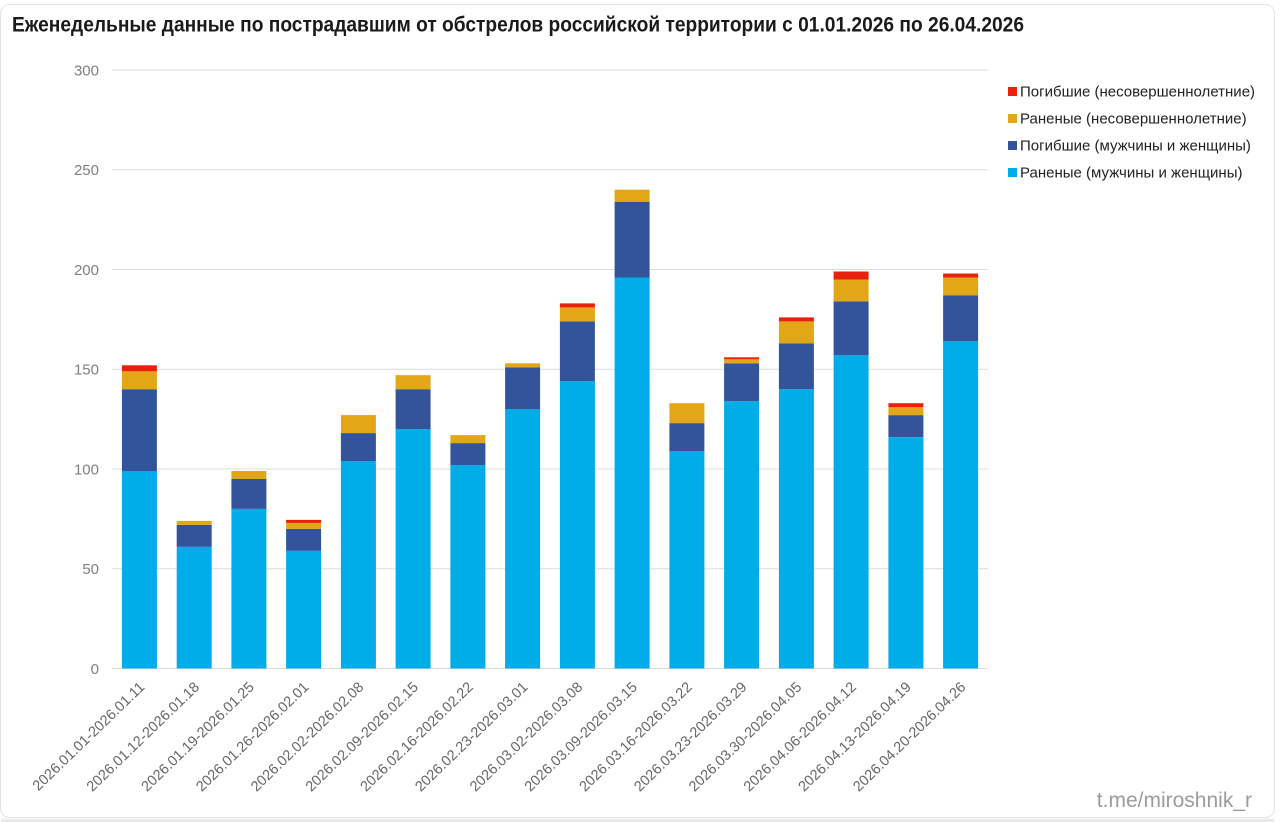 This screenshot has height=822, width=1280. What do you see at coordinates (86, 469) in the screenshot?
I see `svg-text: 100` at bounding box center [86, 469].